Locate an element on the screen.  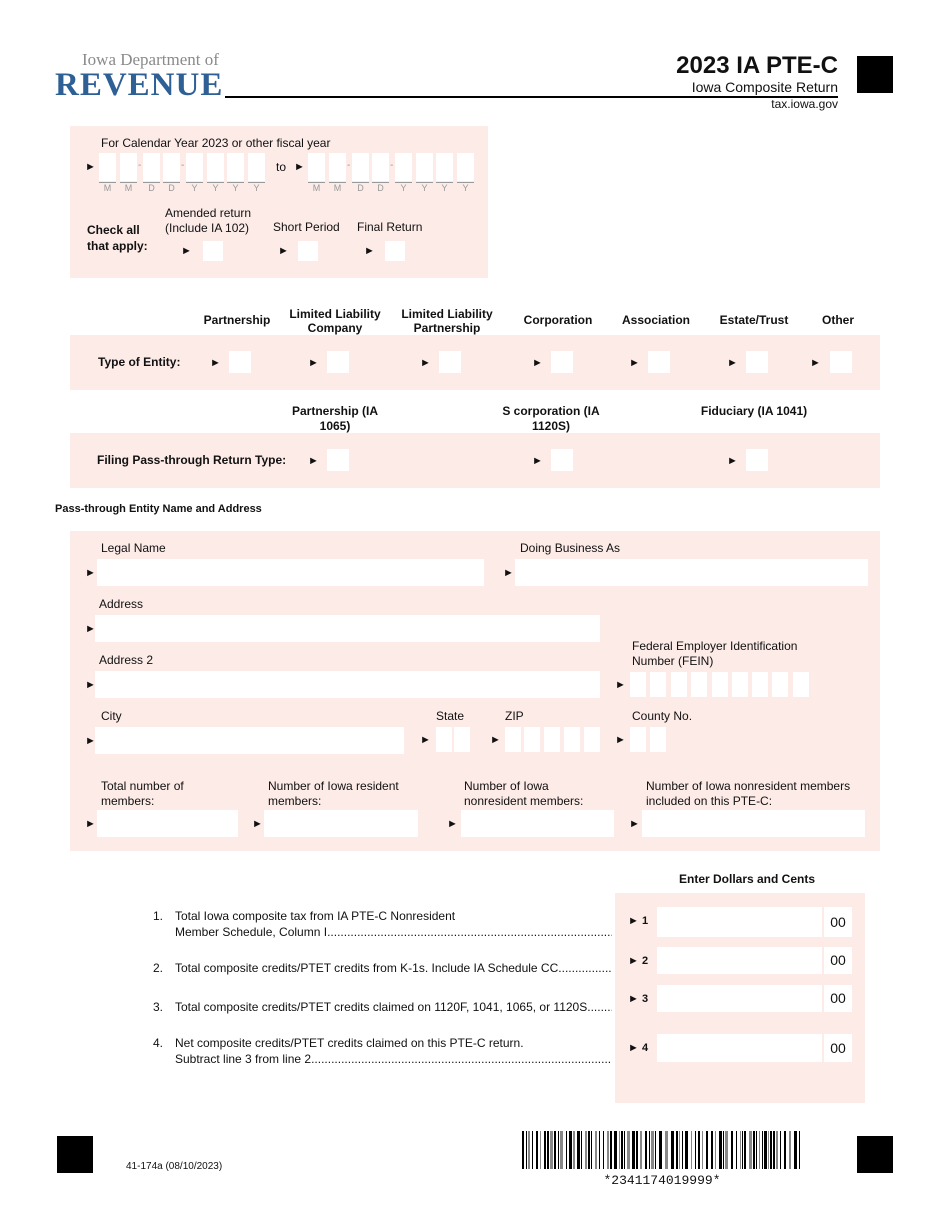
nonresident-members-label: Number of Iowa nonresident members: is located at coordinates (524, 793).